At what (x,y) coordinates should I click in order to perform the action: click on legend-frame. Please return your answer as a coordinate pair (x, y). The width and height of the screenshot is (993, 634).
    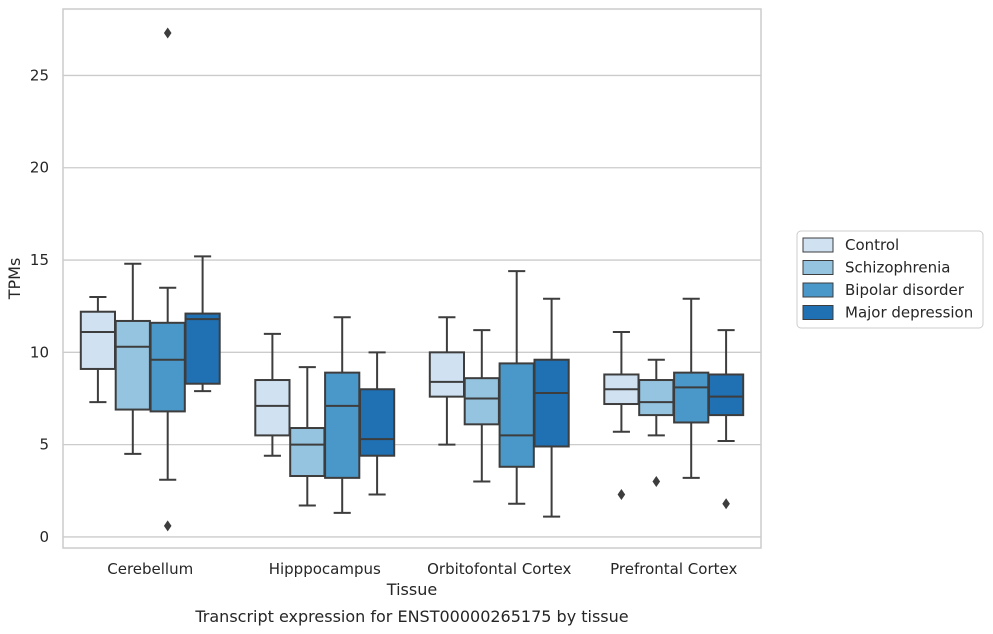
    Looking at the image, I should click on (890, 279).